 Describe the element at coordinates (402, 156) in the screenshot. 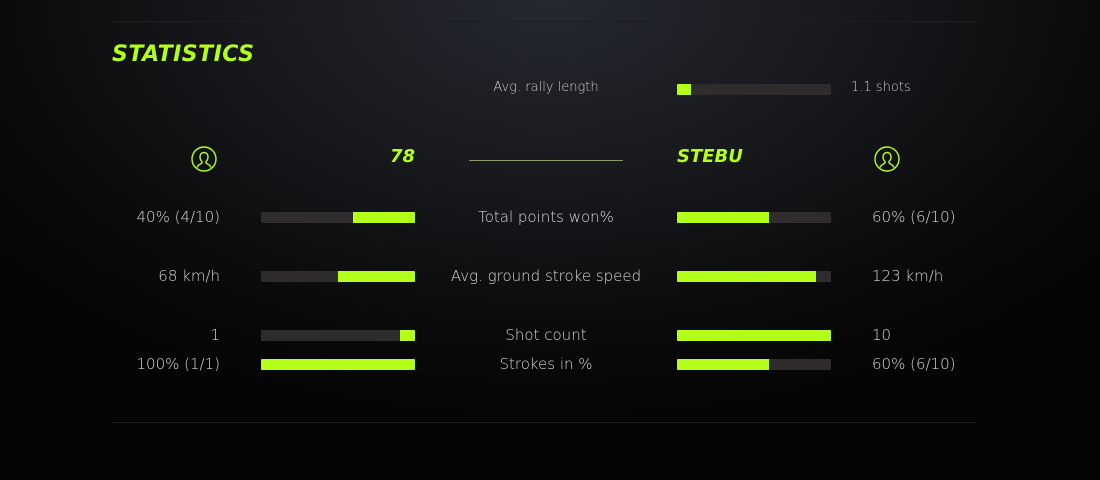

I see `left-player-name: 78` at that location.